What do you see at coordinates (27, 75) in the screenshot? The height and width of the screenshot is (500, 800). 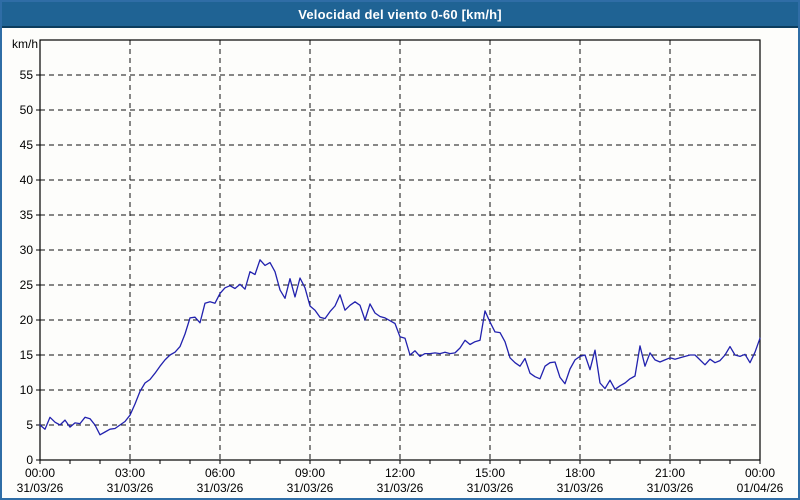 I see `y-tick-label: 55` at bounding box center [27, 75].